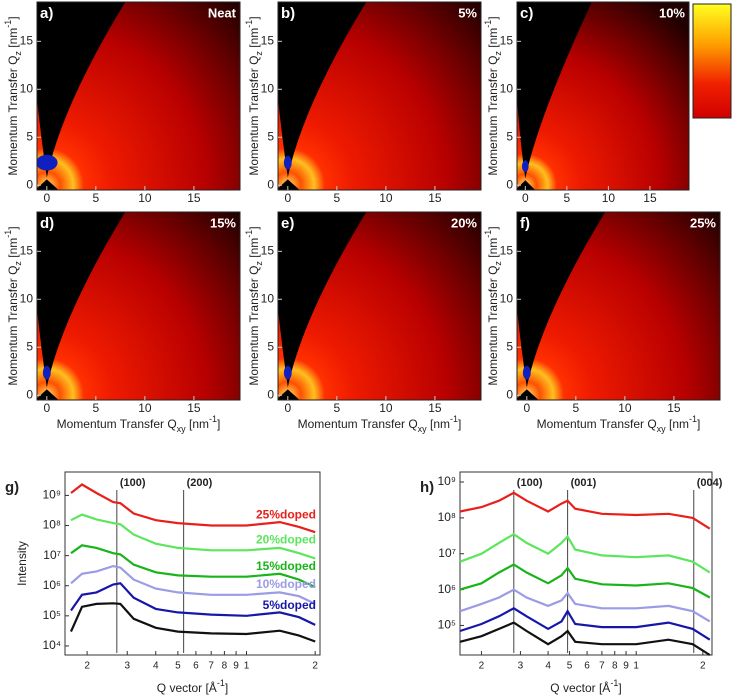 This screenshot has width=738, height=698. What do you see at coordinates (525, 223) in the screenshot?
I see `panel-label: f)` at bounding box center [525, 223].